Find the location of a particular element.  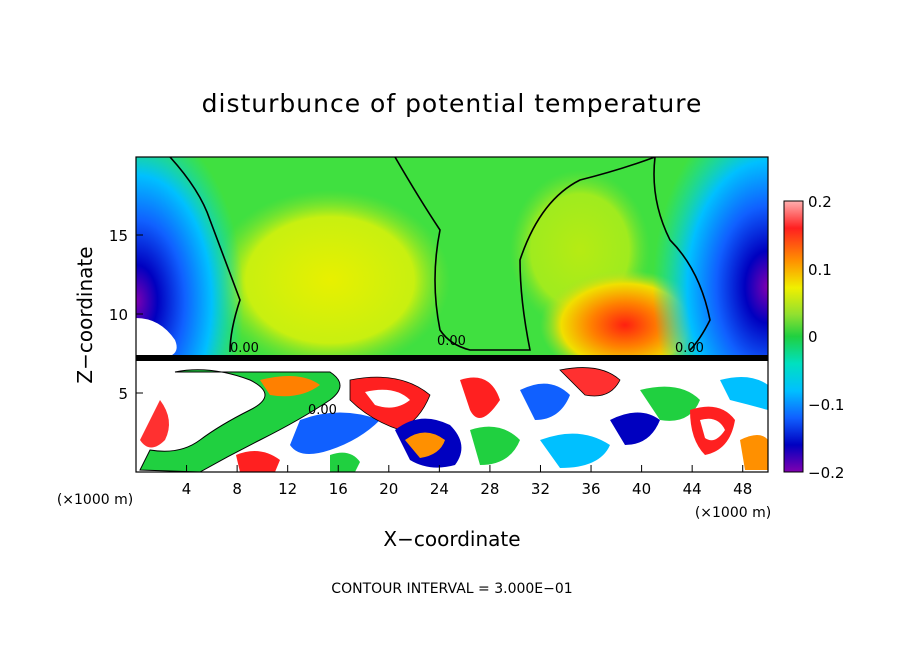

x-tick-label: 48 is located at coordinates (742, 489).